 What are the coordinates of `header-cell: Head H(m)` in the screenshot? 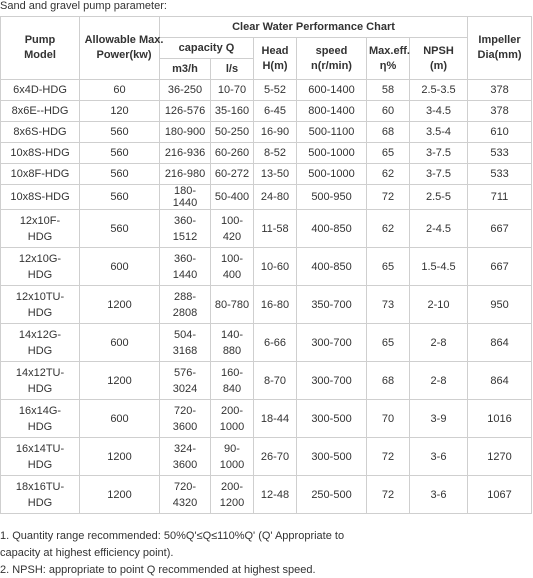 It's located at (275, 58).